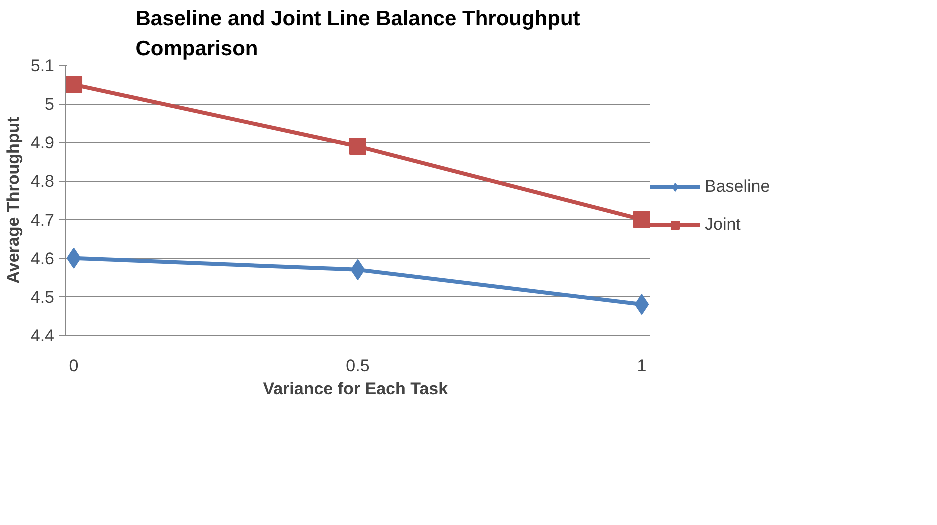 Image resolution: width=937 pixels, height=525 pixels. What do you see at coordinates (42, 336) in the screenshot?
I see `y-tick-label: 4.4` at bounding box center [42, 336].